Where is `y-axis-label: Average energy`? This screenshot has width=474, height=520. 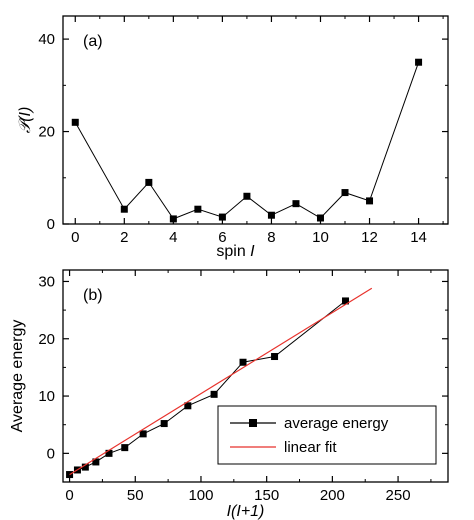 y-axis-label: Average energy is located at coordinates (17, 376).